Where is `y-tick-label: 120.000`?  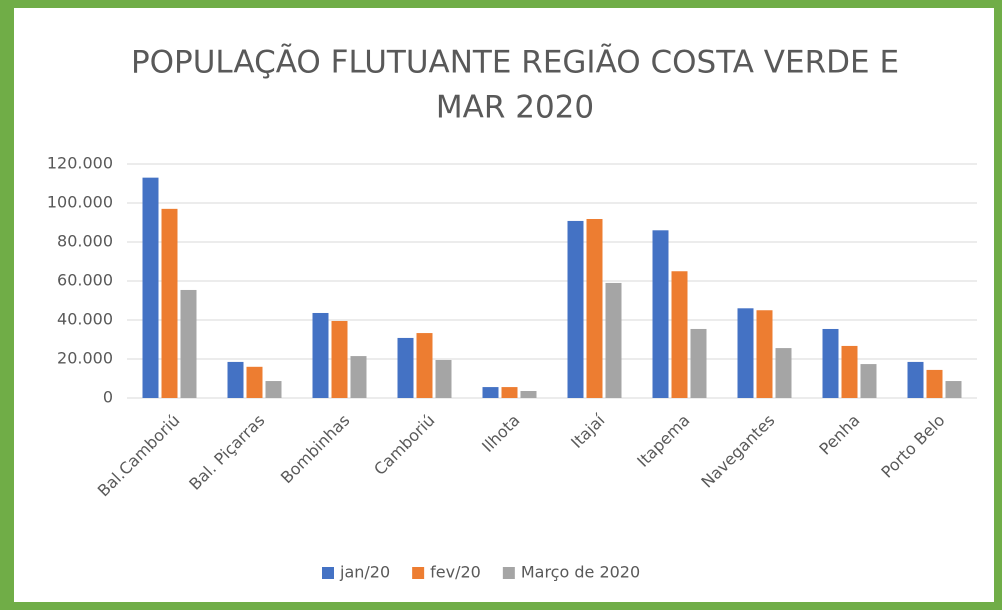
y-tick-label: 120.000 is located at coordinates (80, 163).